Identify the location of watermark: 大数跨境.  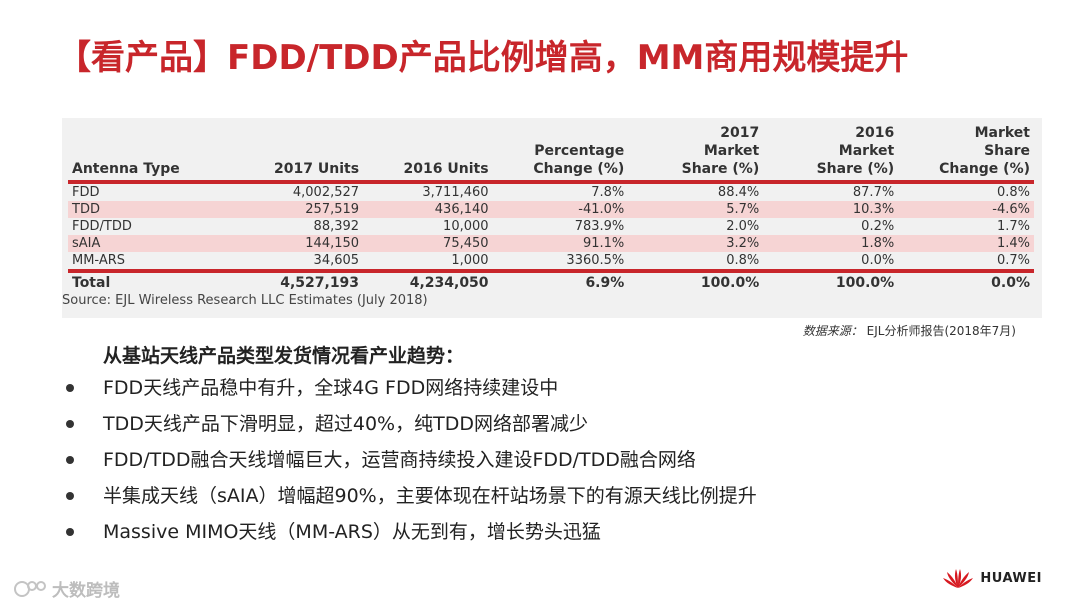
(67, 588).